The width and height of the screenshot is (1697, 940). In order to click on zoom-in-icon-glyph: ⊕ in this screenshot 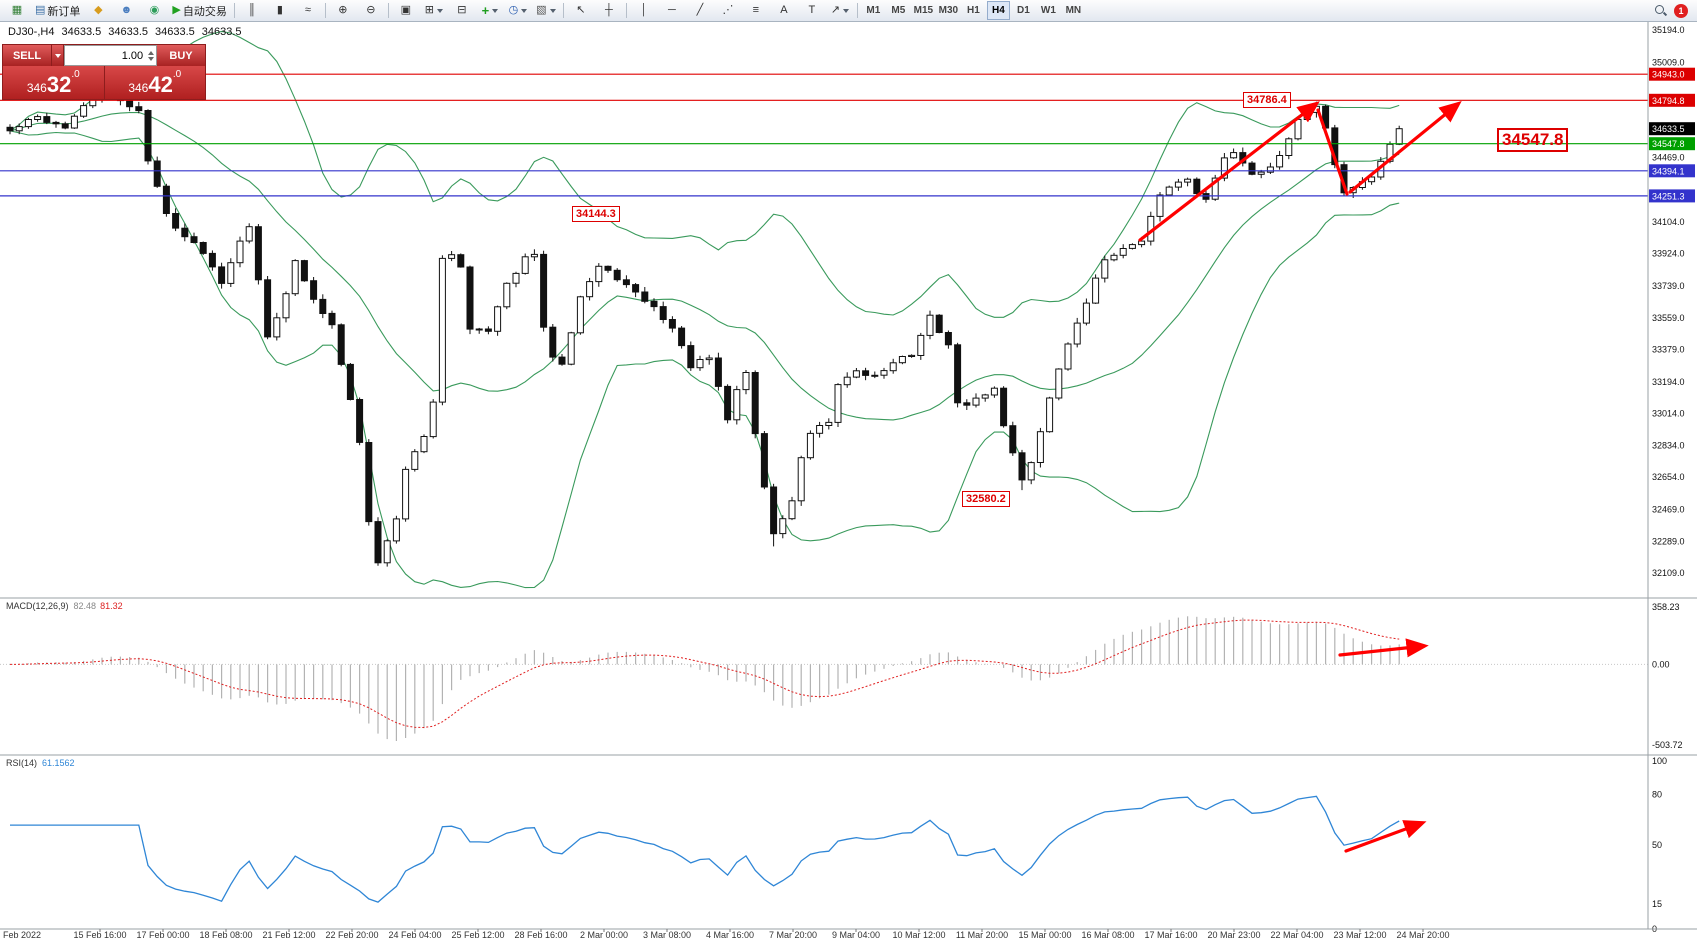, I will do `click(343, 10)`.